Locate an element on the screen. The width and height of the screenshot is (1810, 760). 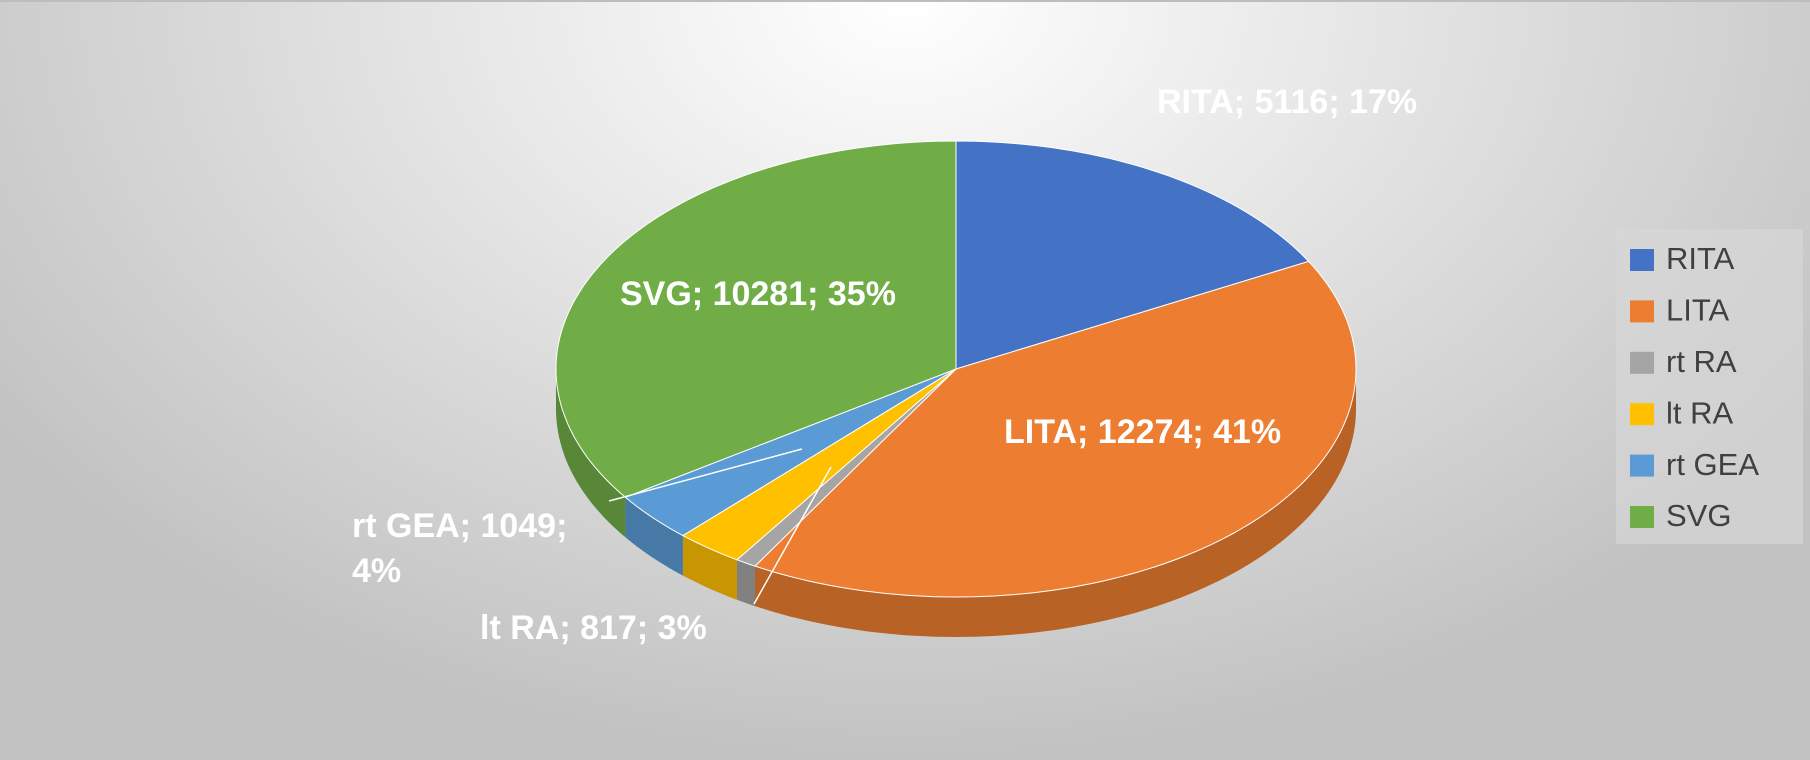
legend-label: rt RA is located at coordinates (1701, 361).